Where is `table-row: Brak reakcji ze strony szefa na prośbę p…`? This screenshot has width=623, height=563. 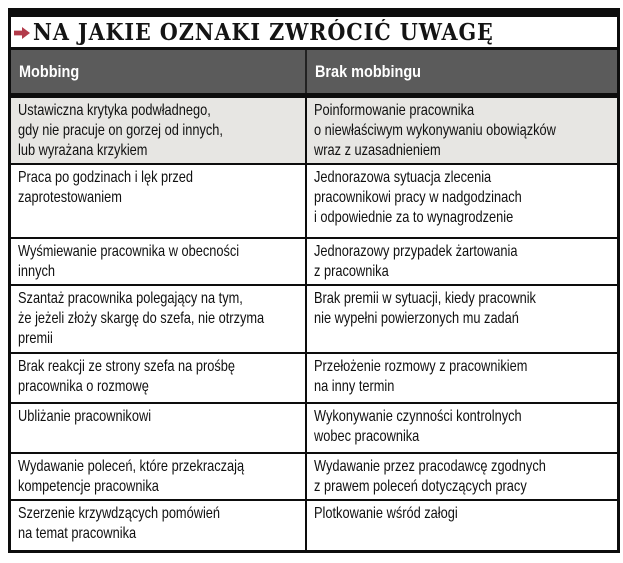 table-row: Brak reakcji ze strony szefa na prośbę p… is located at coordinates (314, 379).